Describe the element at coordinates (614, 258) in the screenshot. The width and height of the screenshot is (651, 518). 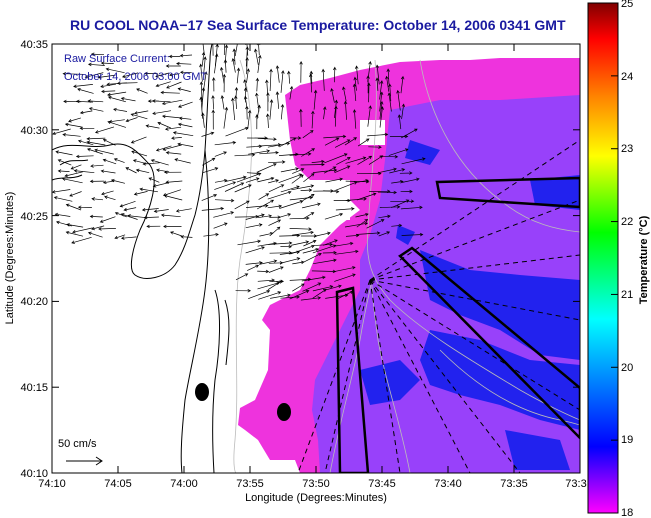
I see `colorbar-ticks` at that location.